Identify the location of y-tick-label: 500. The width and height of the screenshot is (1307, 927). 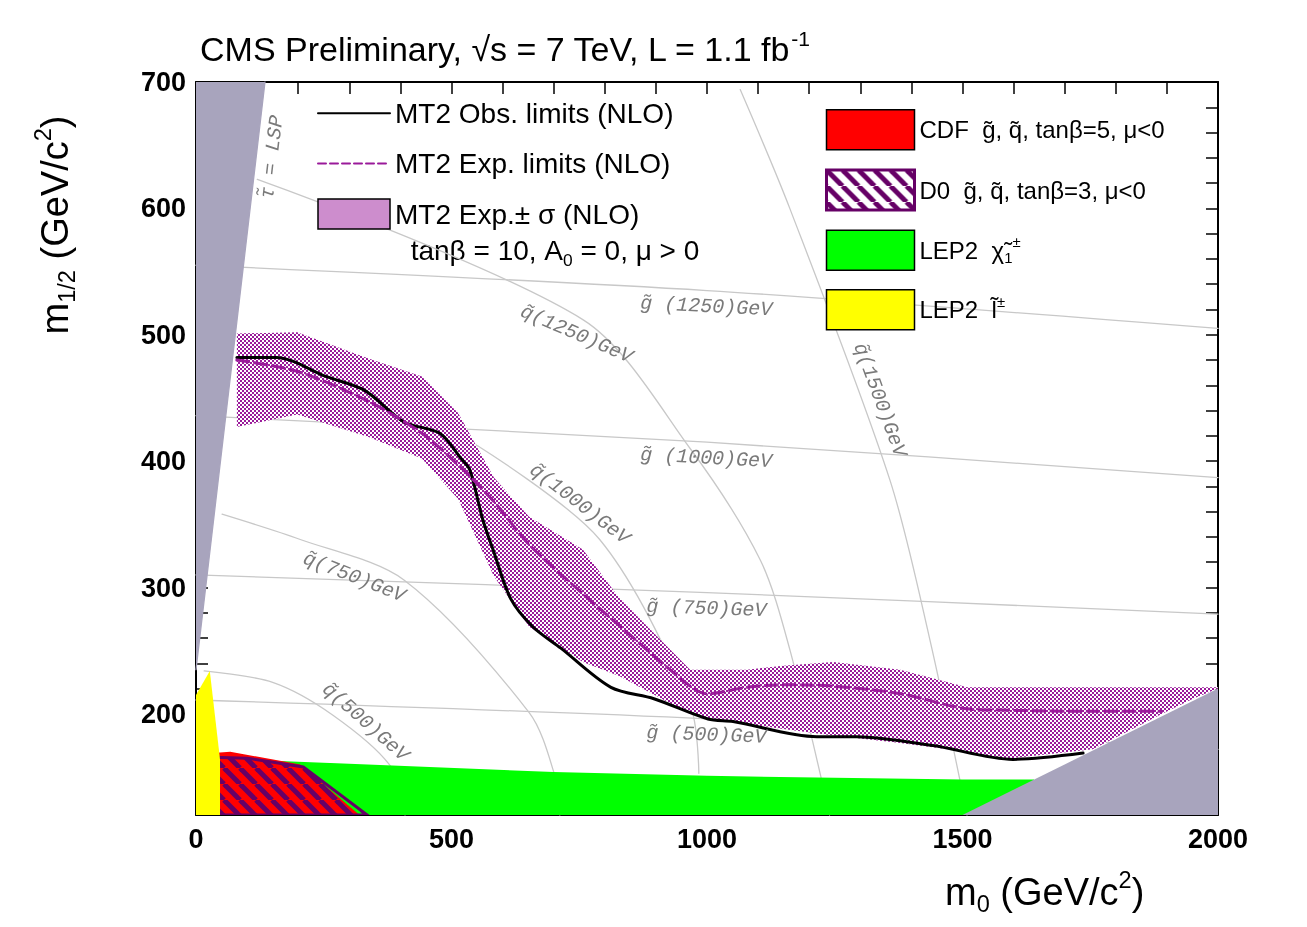
(163, 334).